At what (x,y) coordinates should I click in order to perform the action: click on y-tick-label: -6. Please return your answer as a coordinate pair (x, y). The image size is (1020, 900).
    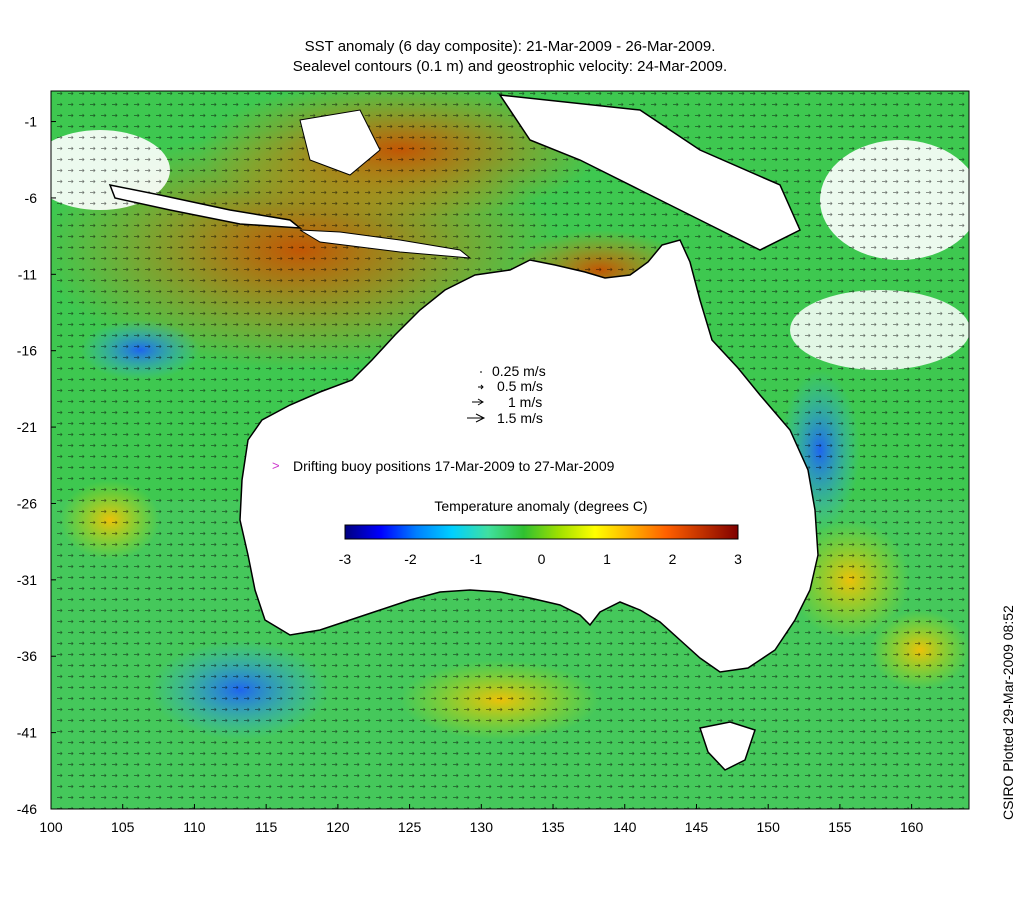
    Looking at the image, I should click on (31, 198).